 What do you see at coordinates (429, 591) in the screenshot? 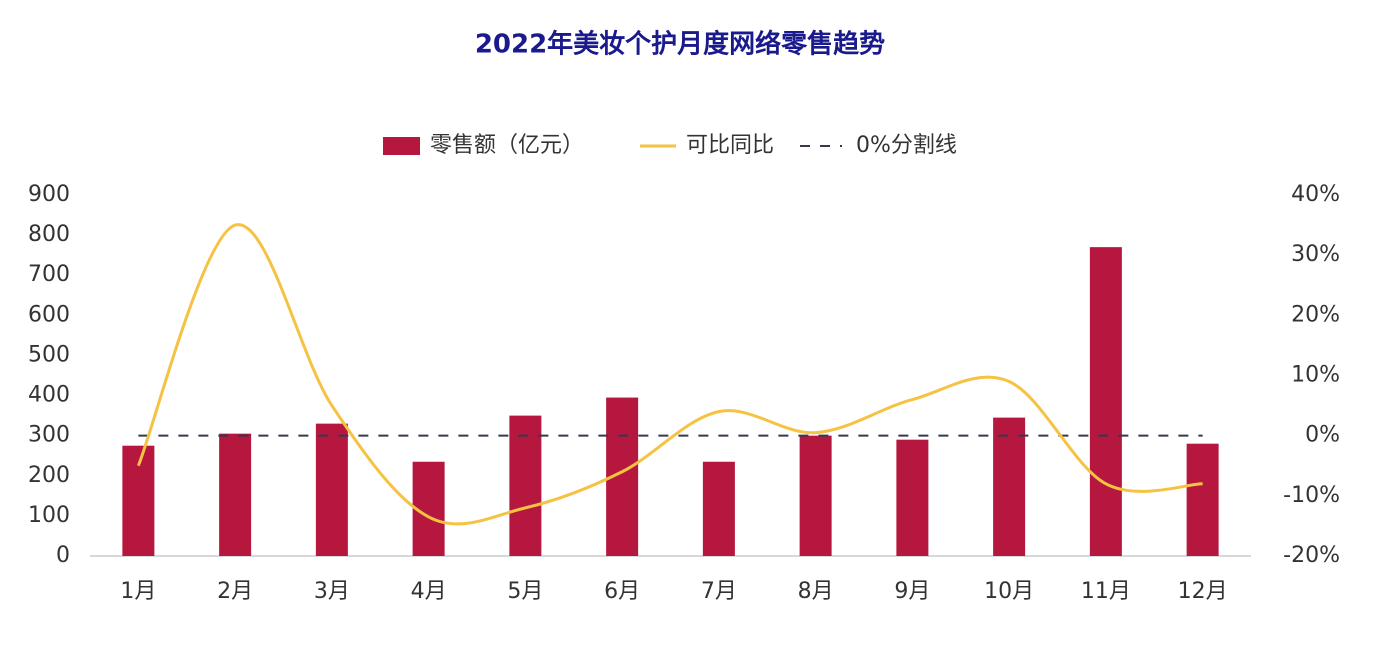
I see `x-tick-label: 4月` at bounding box center [429, 591].